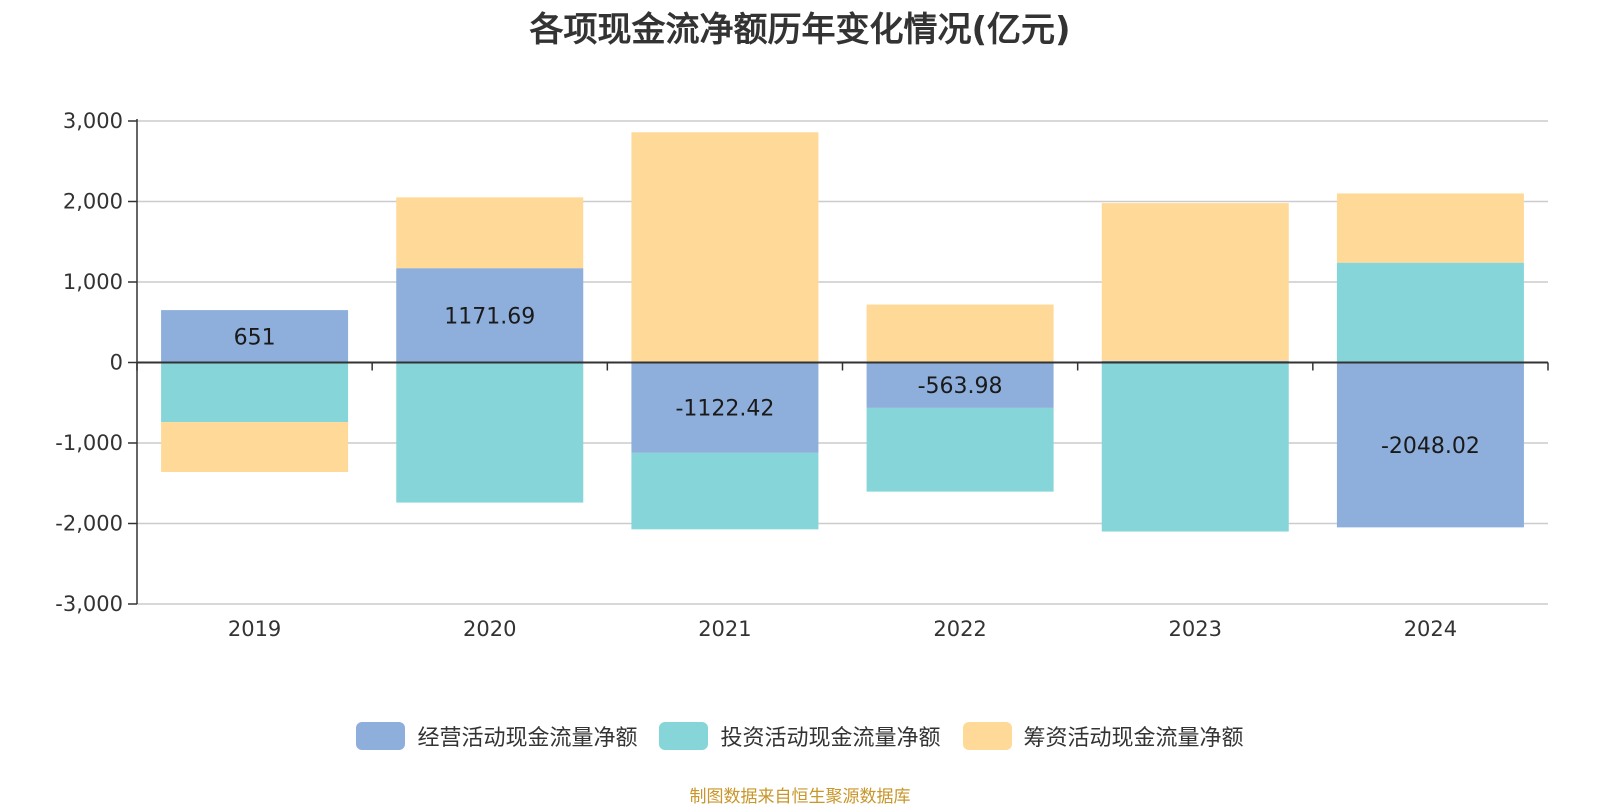 This screenshot has height=807, width=1600. What do you see at coordinates (1430, 228) in the screenshot?
I see `bar-financing-2024` at bounding box center [1430, 228].